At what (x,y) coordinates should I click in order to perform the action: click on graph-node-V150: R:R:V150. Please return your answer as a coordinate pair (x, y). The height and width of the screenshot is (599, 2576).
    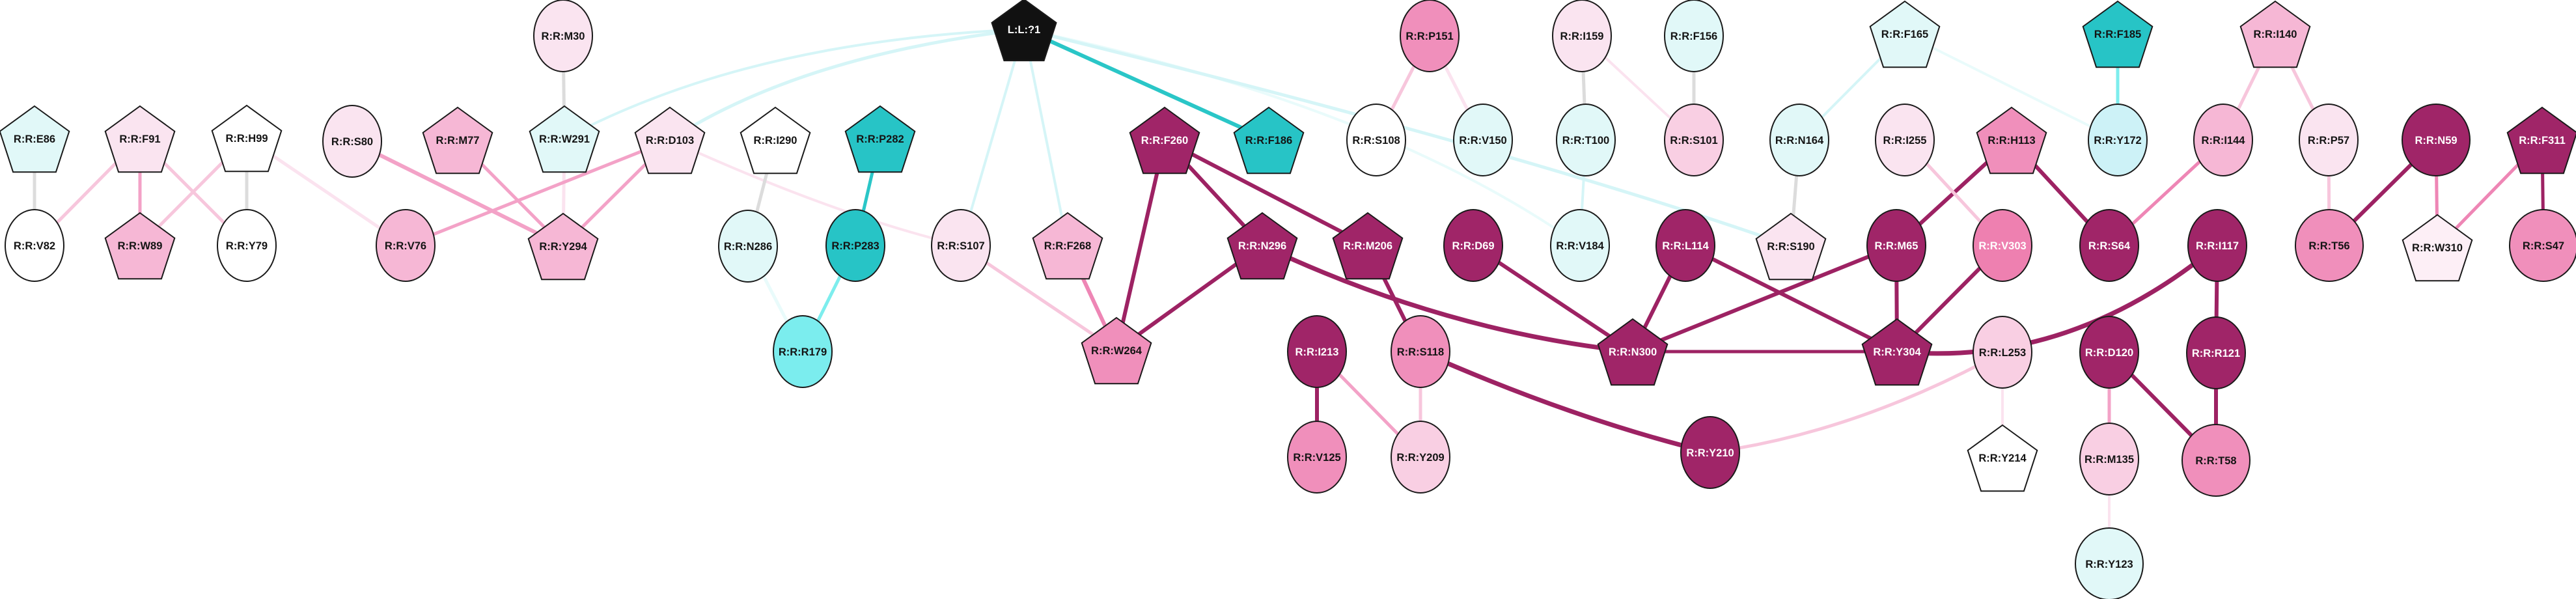
    Looking at the image, I should click on (1483, 140).